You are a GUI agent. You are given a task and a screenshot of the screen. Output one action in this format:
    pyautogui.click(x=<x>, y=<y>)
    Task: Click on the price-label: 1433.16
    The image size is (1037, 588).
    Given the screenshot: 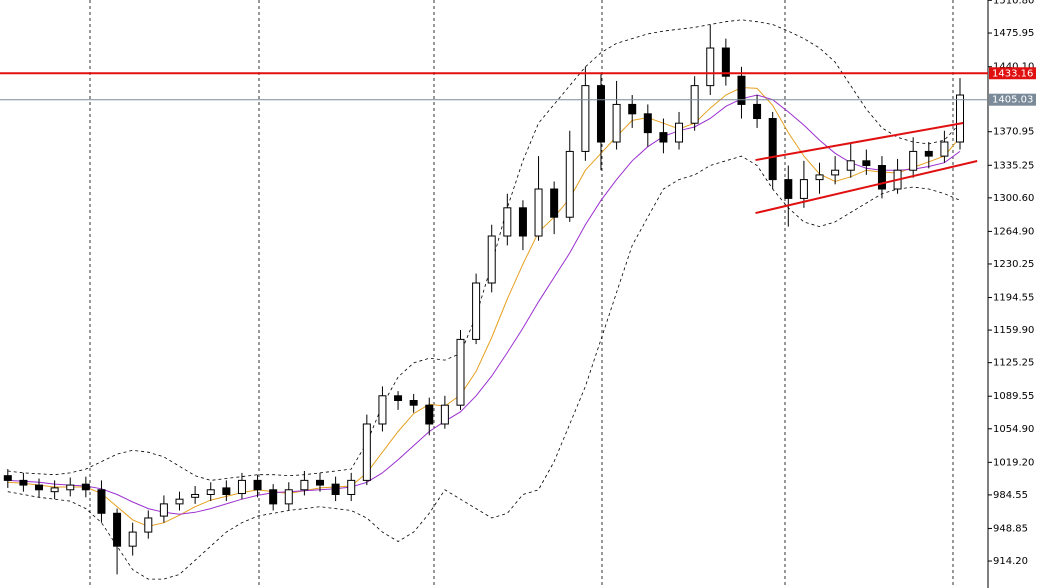 What is the action you would take?
    pyautogui.click(x=1012, y=73)
    